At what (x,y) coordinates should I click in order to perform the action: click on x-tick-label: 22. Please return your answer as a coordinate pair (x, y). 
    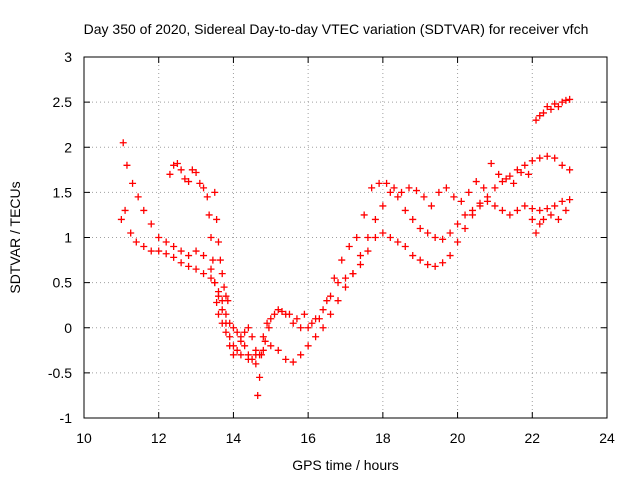
    Looking at the image, I should click on (532, 438).